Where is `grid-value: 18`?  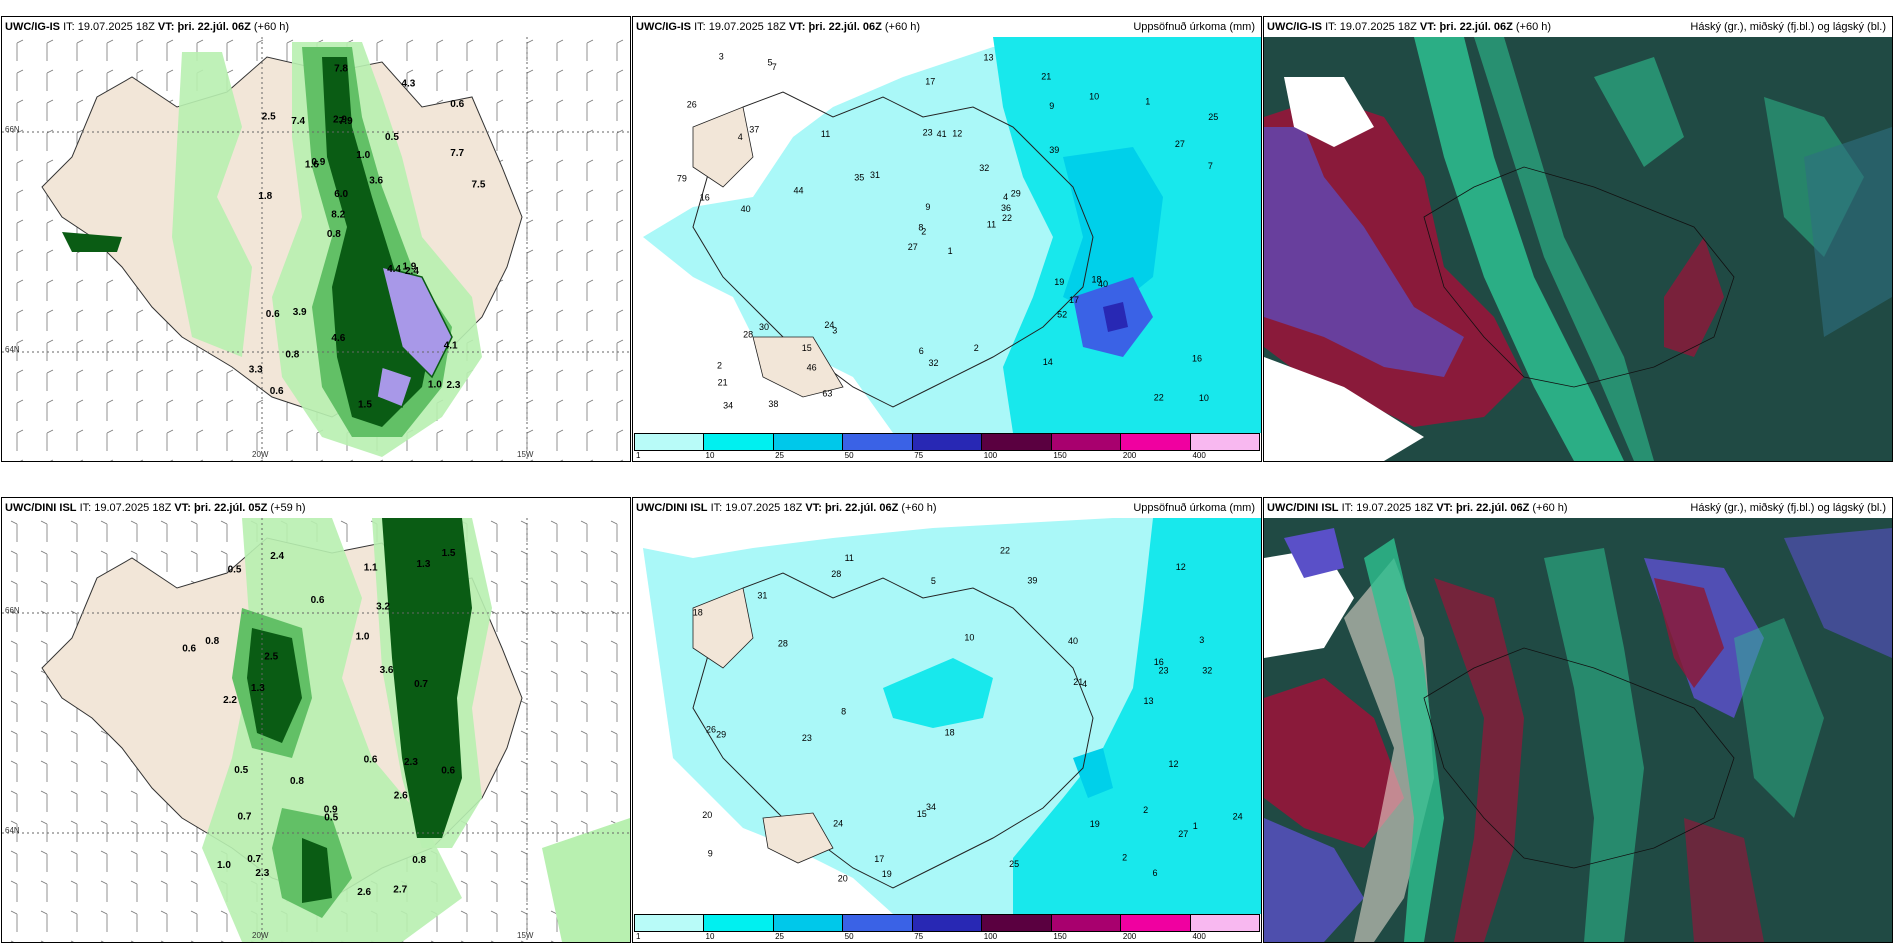
grid-value: 18 is located at coordinates (950, 733).